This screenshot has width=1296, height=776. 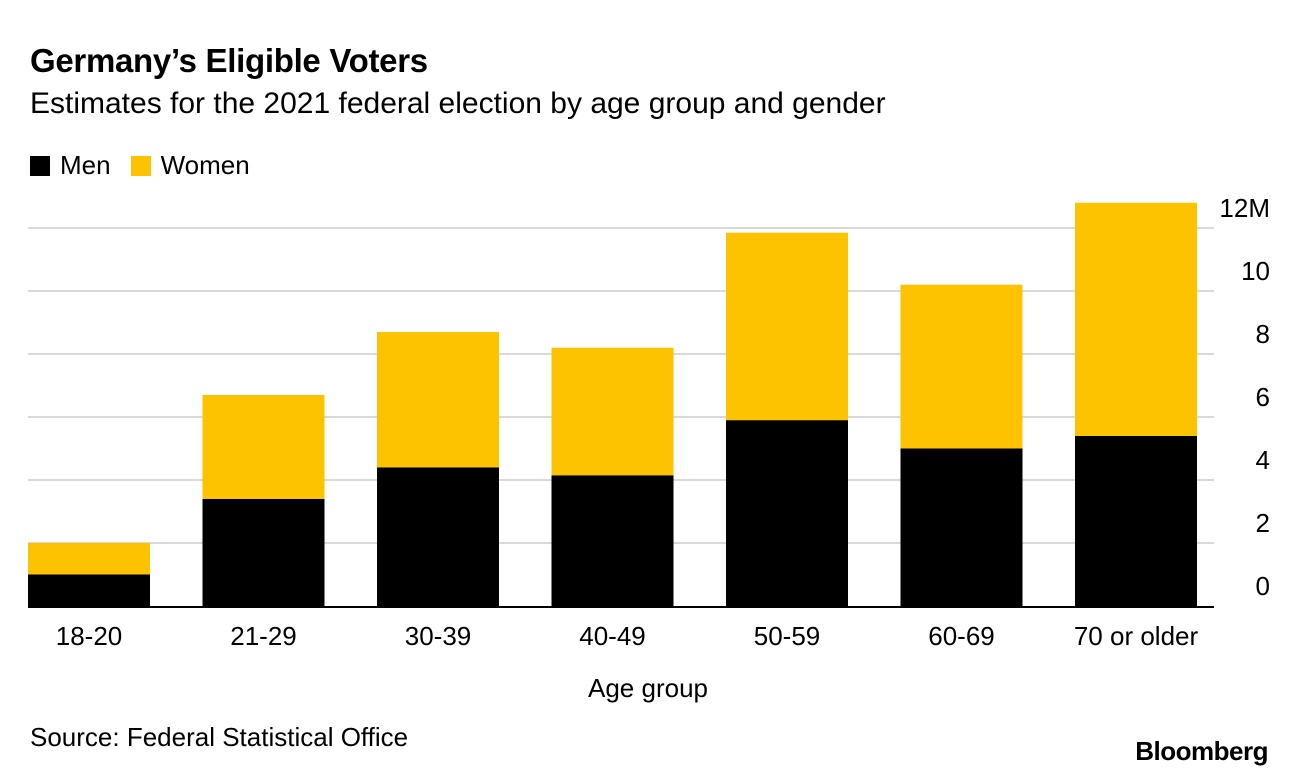 What do you see at coordinates (612, 636) in the screenshot?
I see `x-tick-label: 40-49` at bounding box center [612, 636].